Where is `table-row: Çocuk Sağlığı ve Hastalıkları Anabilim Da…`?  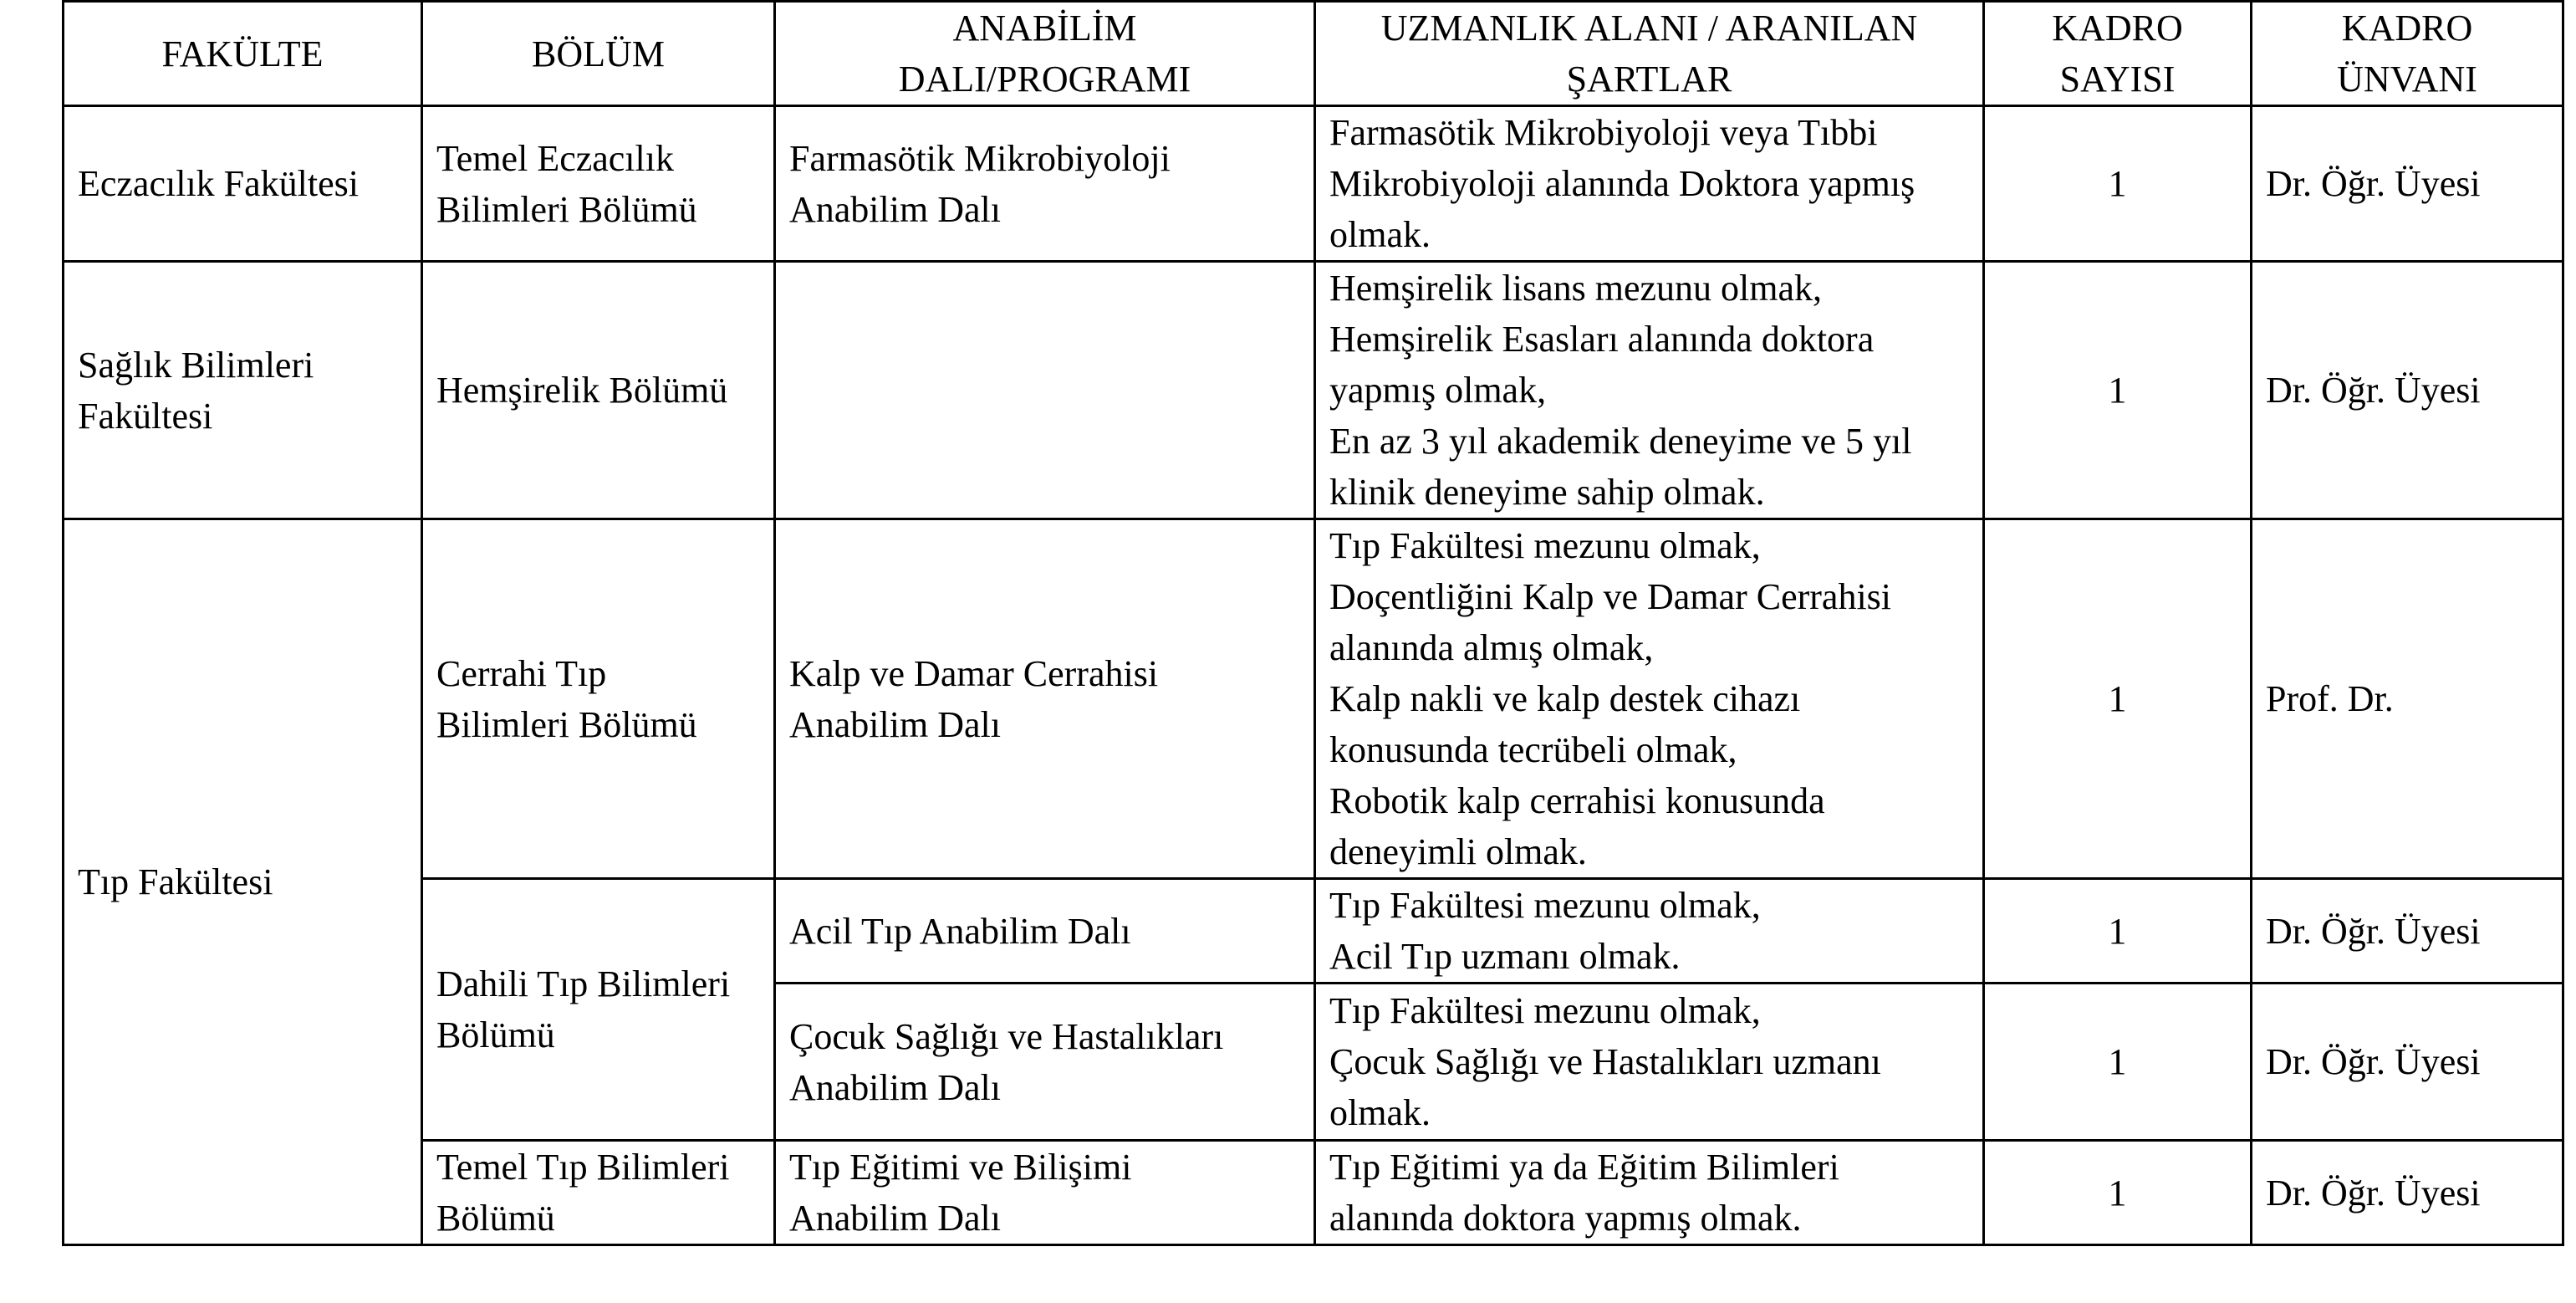
table-row: Çocuk Sağlığı ve Hastalıkları Anabilim Da… is located at coordinates (1314, 1062).